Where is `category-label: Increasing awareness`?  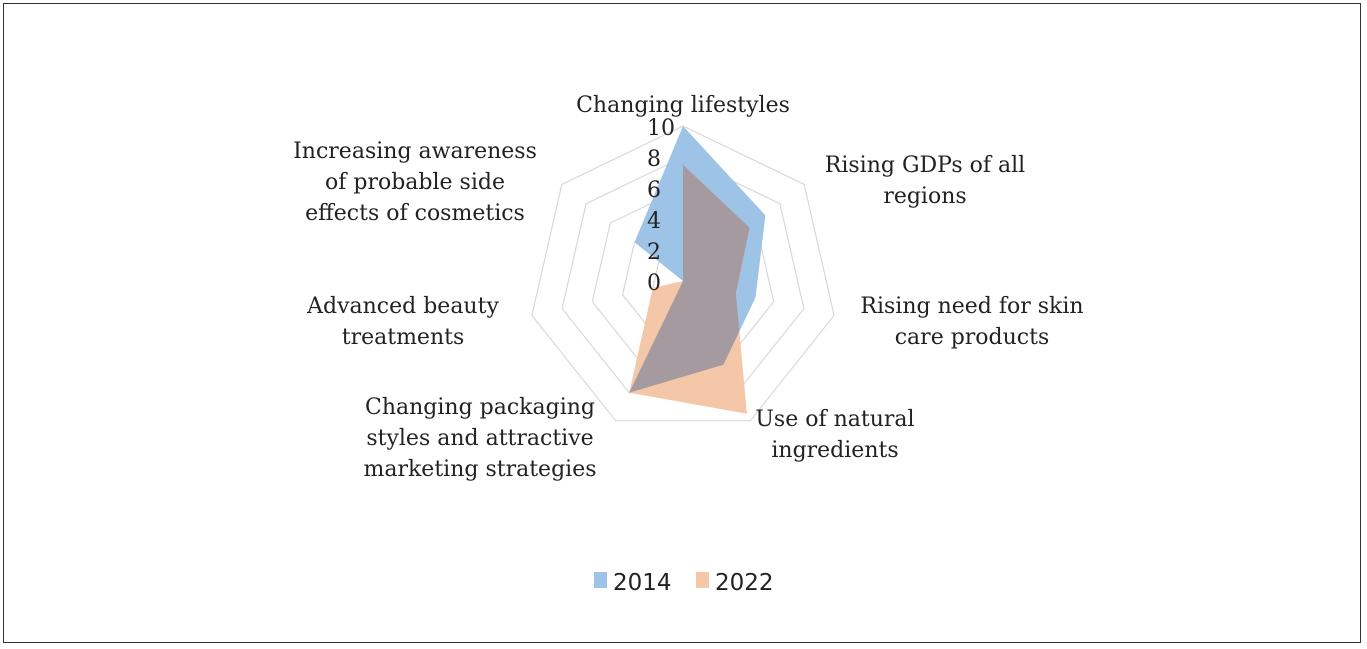 category-label: Increasing awareness is located at coordinates (415, 151).